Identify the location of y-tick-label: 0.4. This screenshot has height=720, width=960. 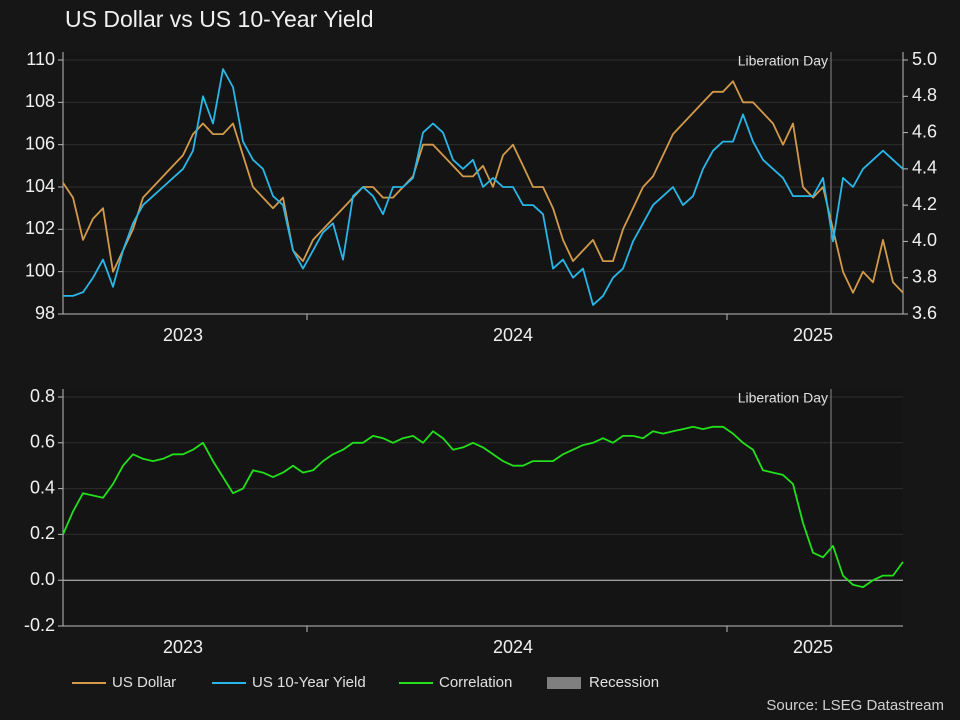
(42, 487).